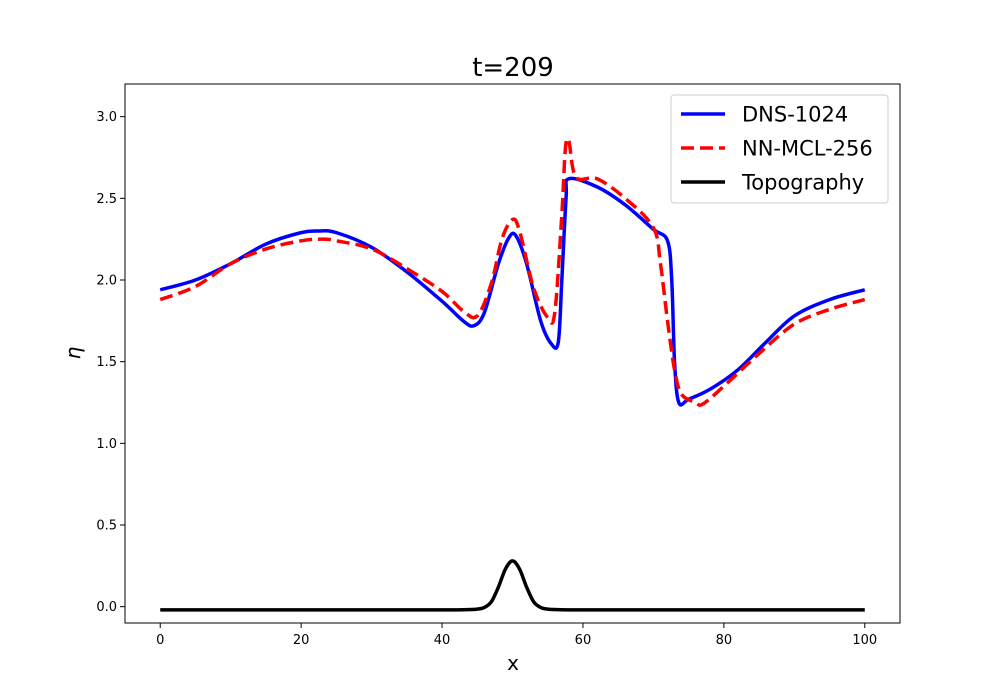  I want to click on x-axis-title: x, so click(513, 663).